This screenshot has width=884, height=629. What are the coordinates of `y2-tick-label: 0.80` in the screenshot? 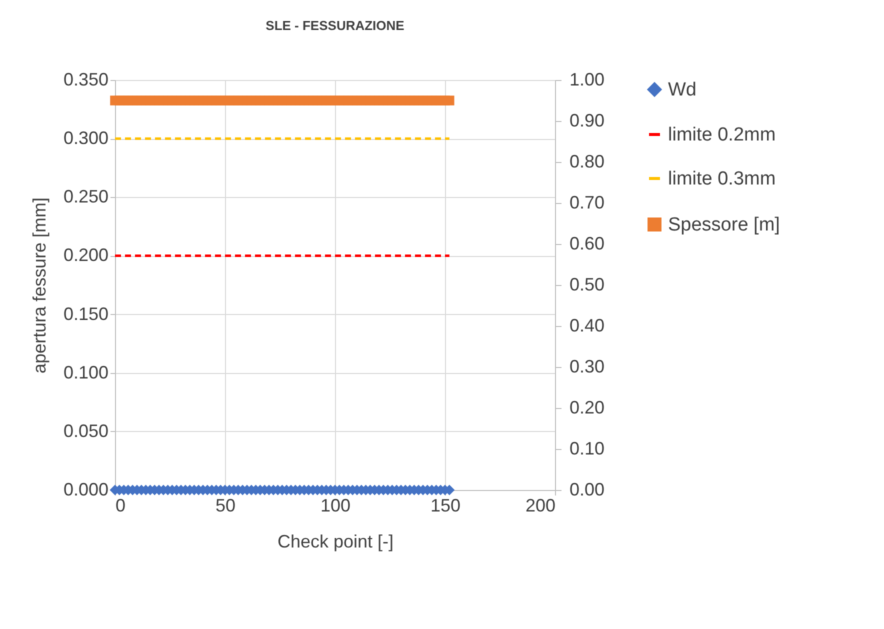 It's located at (587, 162).